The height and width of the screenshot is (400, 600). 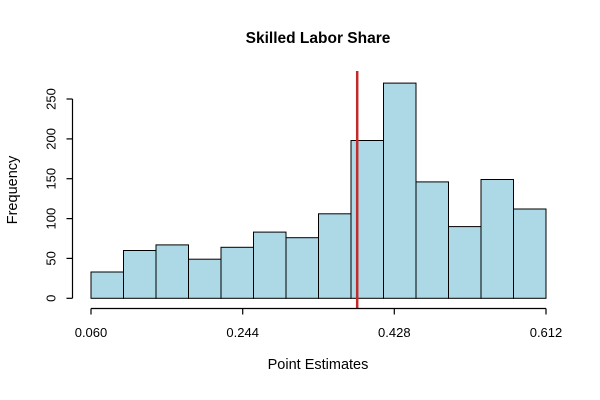 I want to click on y-axis-label: Frequency, so click(x=13, y=189).